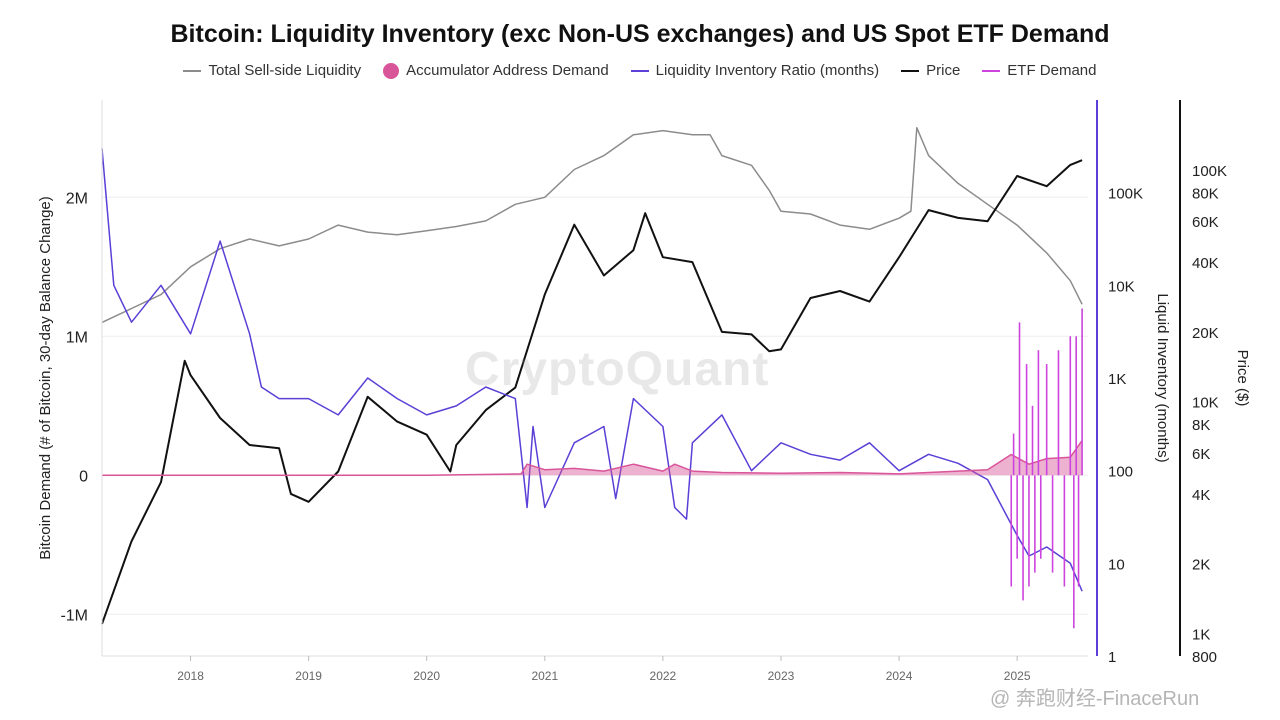 The image size is (1280, 720). I want to click on x-tick-label: 2018, so click(190, 676).